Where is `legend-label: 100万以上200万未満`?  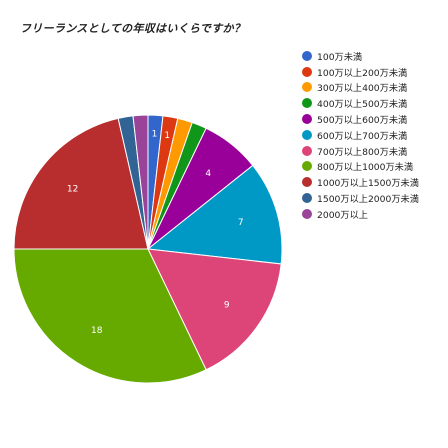
legend-label: 100万以上200万未満 is located at coordinates (362, 73).